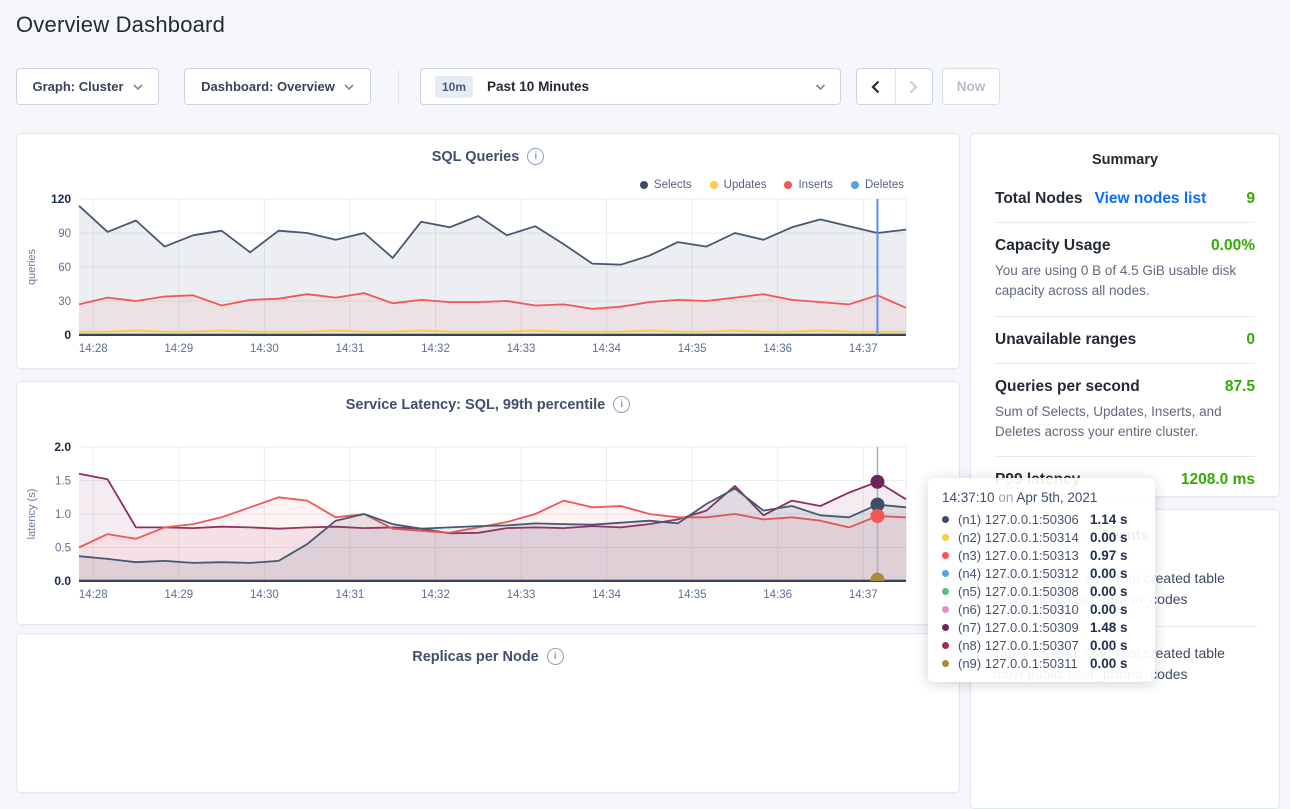 The width and height of the screenshot is (1290, 809). Describe the element at coordinates (630, 86) in the screenshot. I see `time-range-selector: 10m Past 10 Minutes` at that location.